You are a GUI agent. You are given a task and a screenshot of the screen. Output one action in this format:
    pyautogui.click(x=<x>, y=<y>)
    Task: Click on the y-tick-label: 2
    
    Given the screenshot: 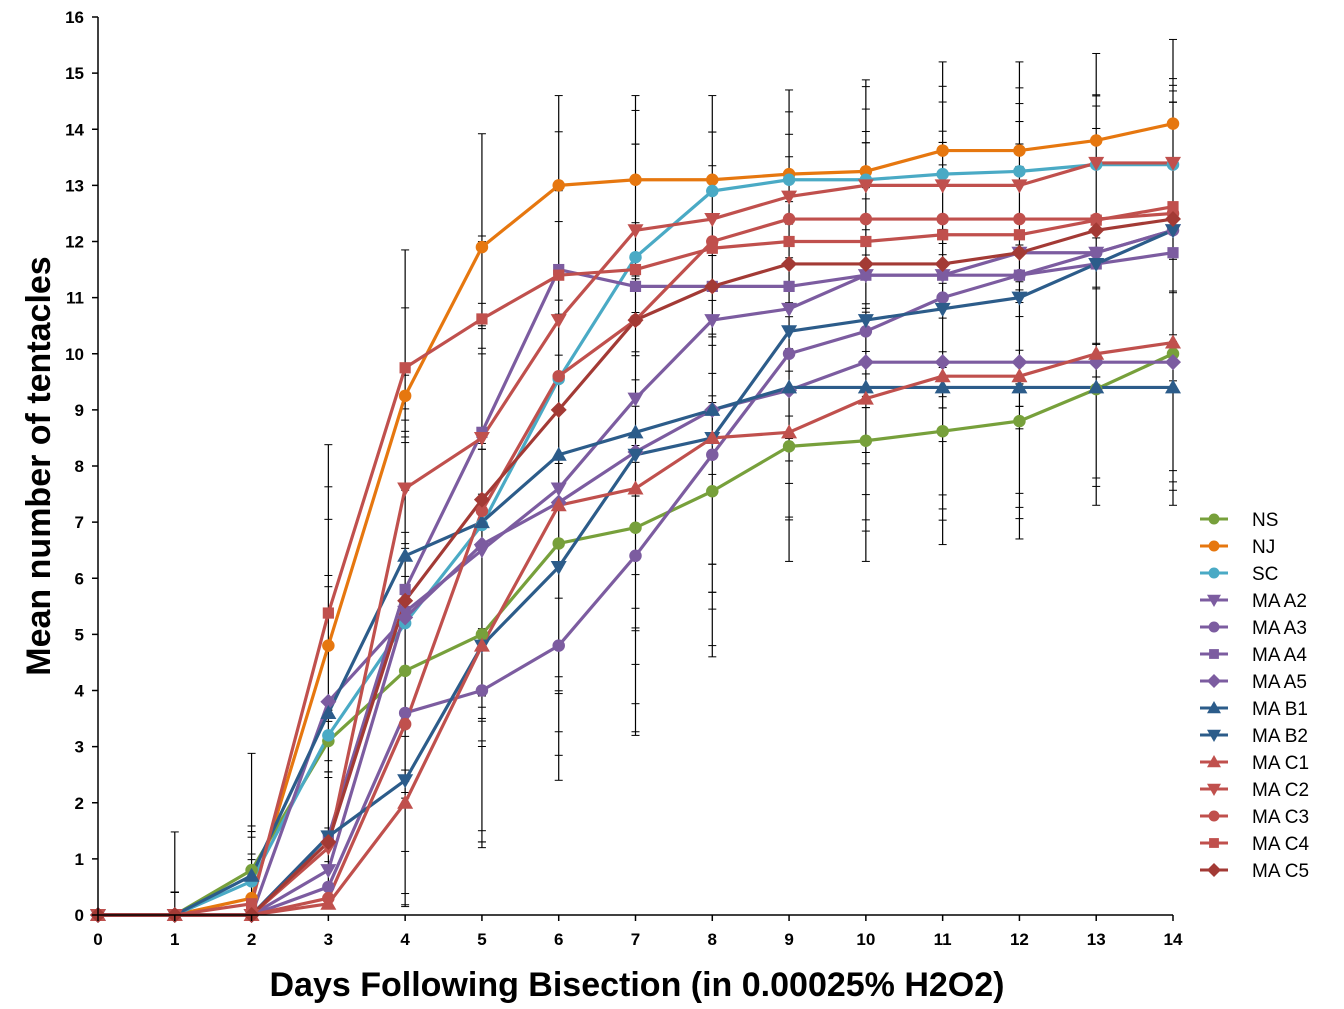 What is the action you would take?
    pyautogui.click(x=79, y=803)
    